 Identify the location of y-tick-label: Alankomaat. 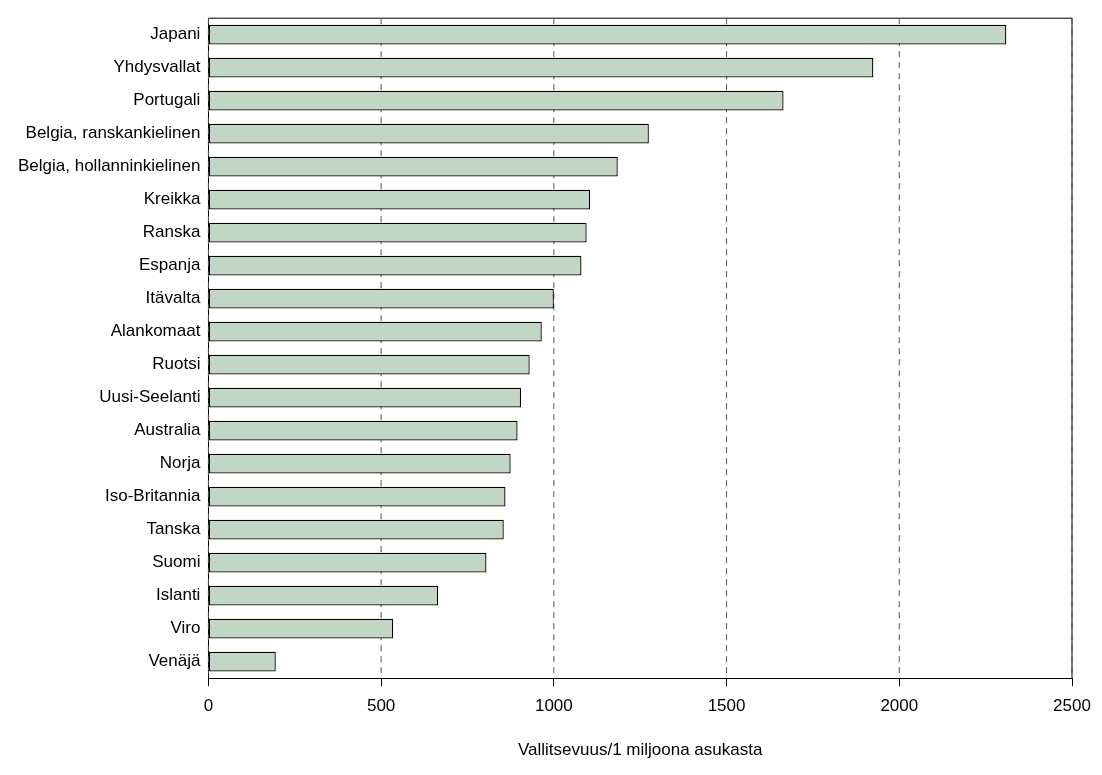
(155, 331).